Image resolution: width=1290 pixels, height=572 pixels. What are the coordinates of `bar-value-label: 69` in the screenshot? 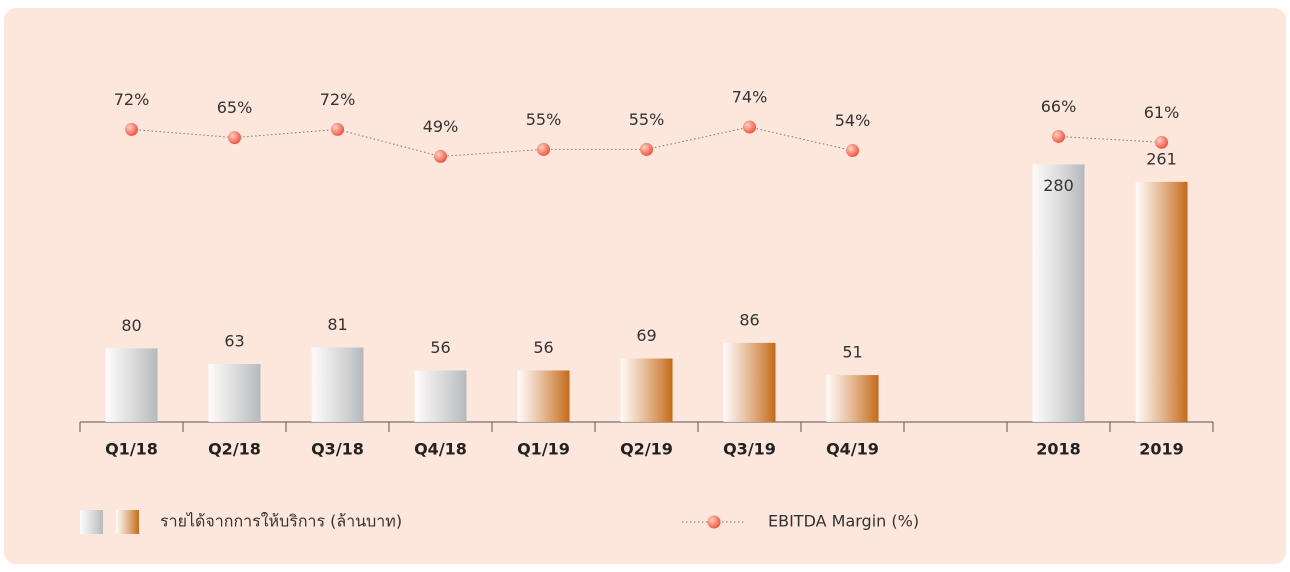 It's located at (646, 335).